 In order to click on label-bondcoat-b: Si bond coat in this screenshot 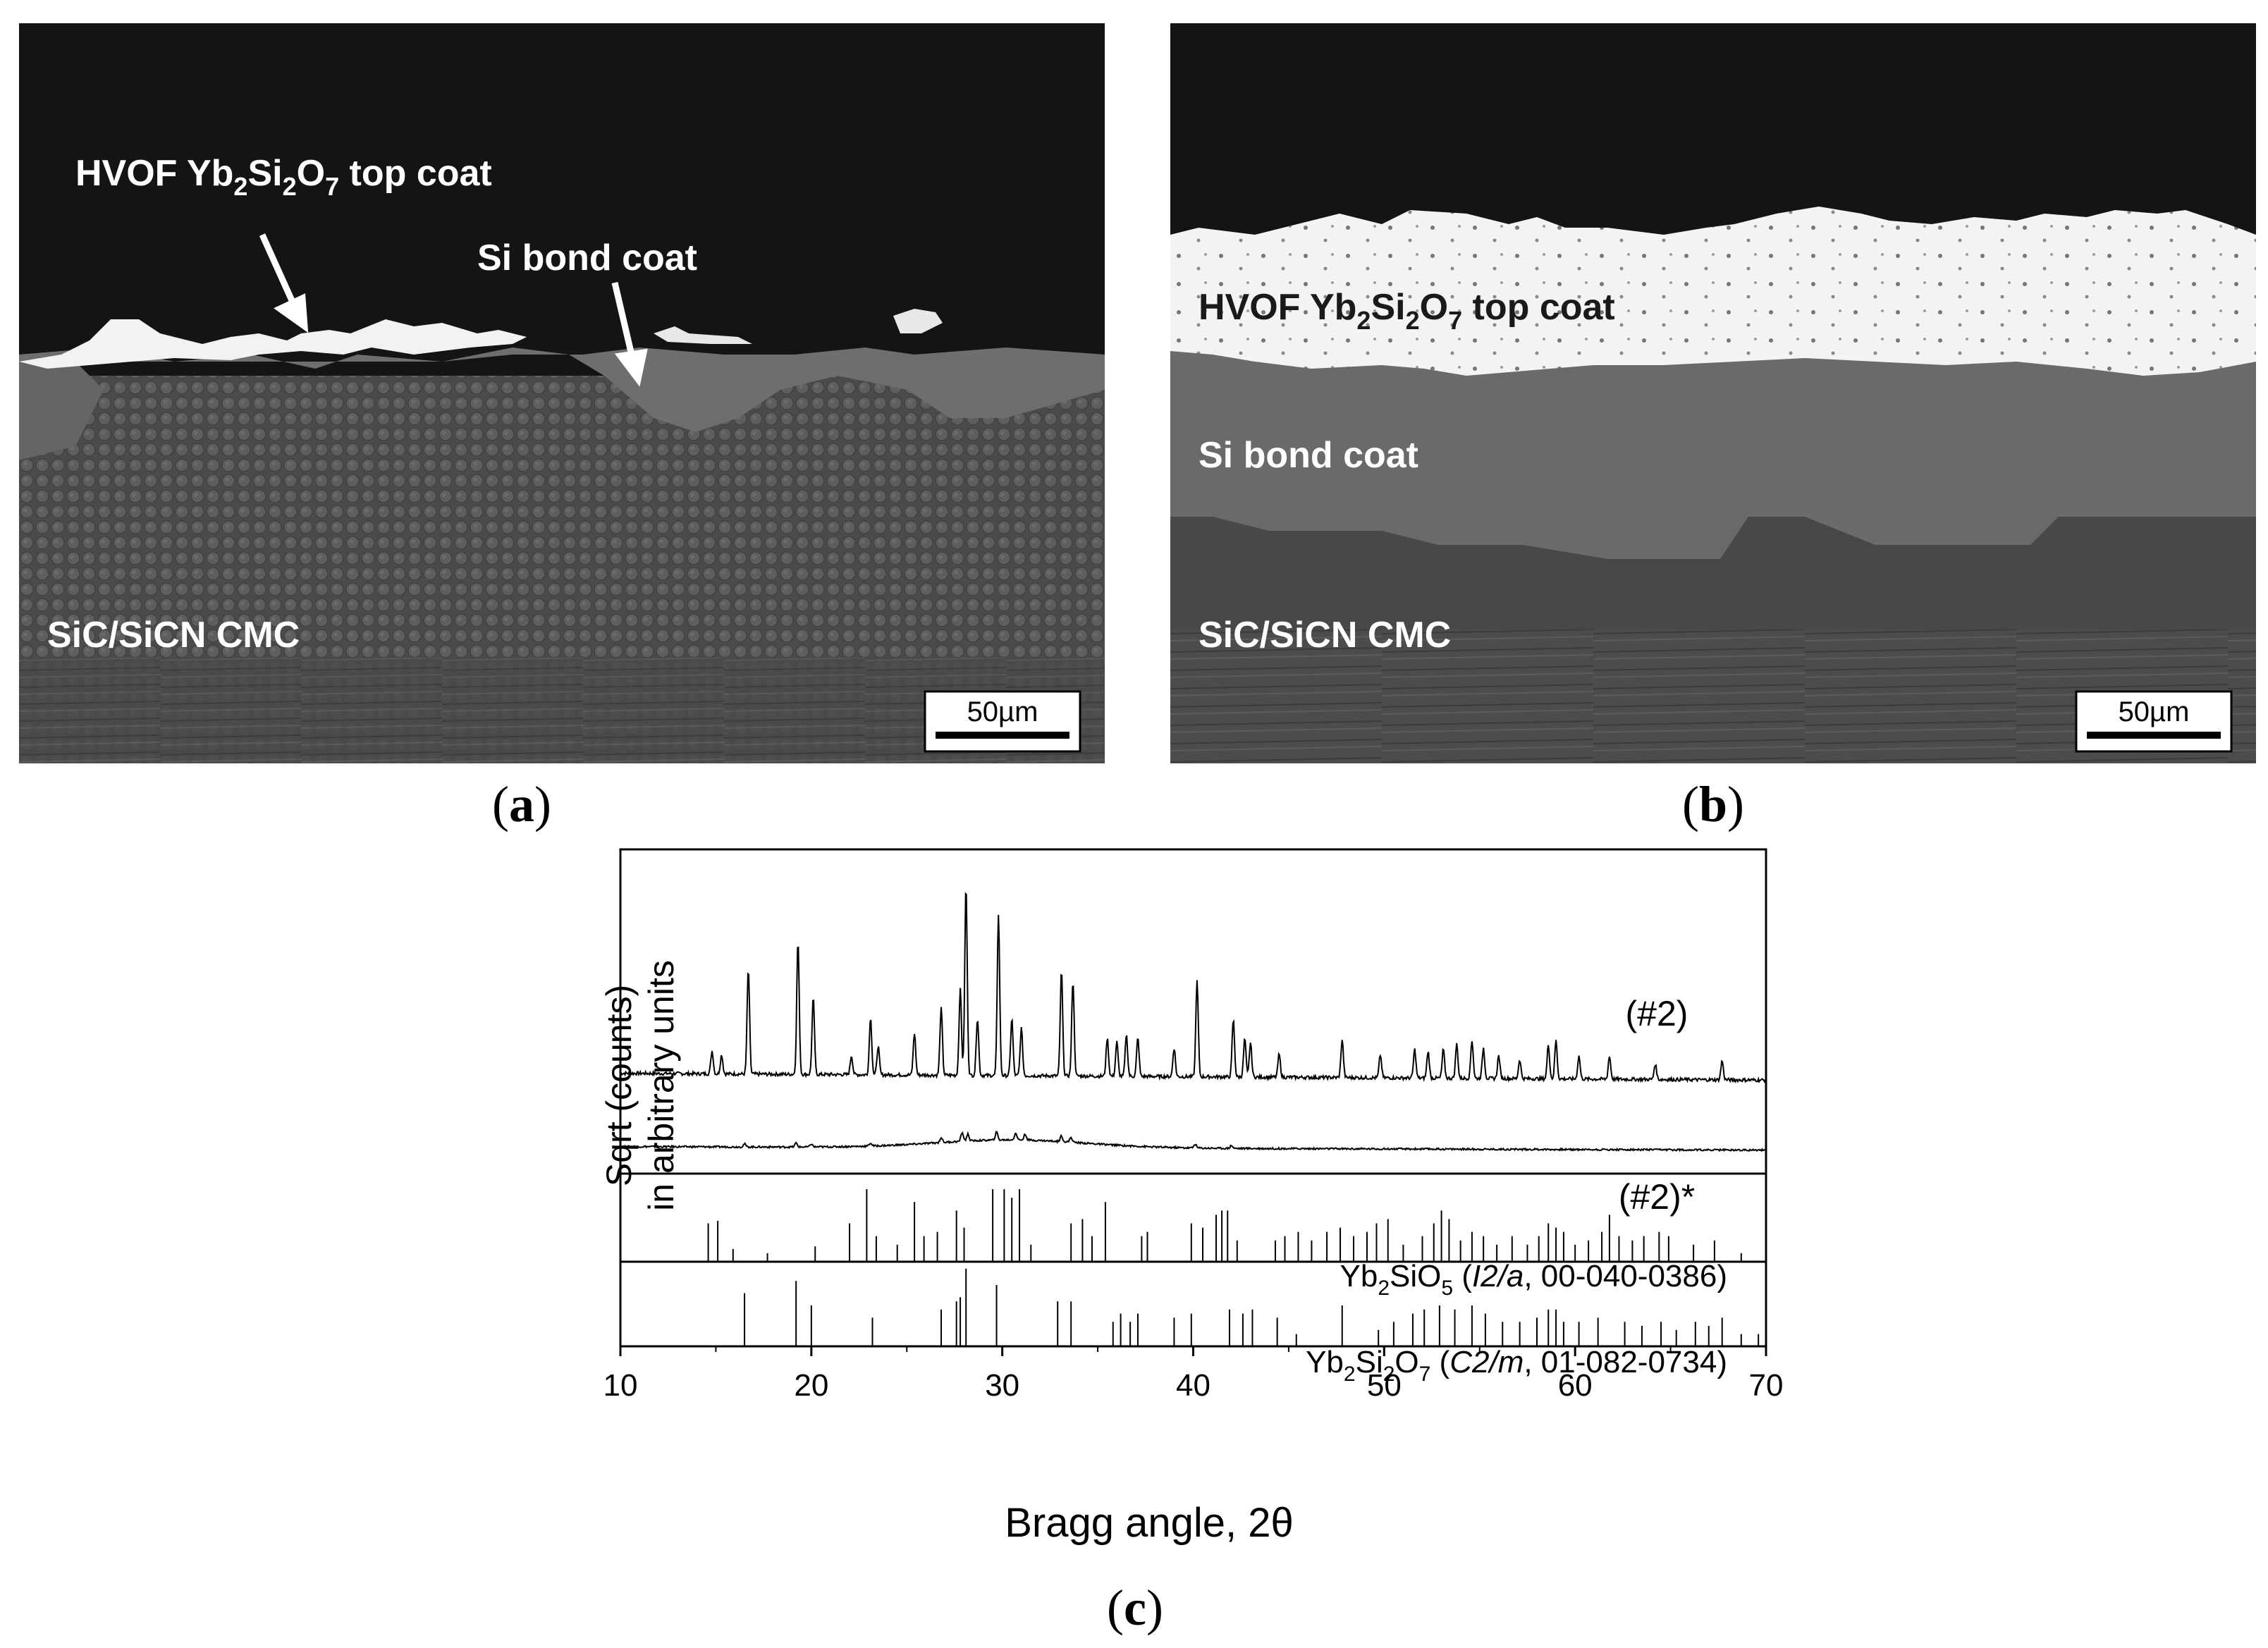, I will do `click(1308, 455)`.